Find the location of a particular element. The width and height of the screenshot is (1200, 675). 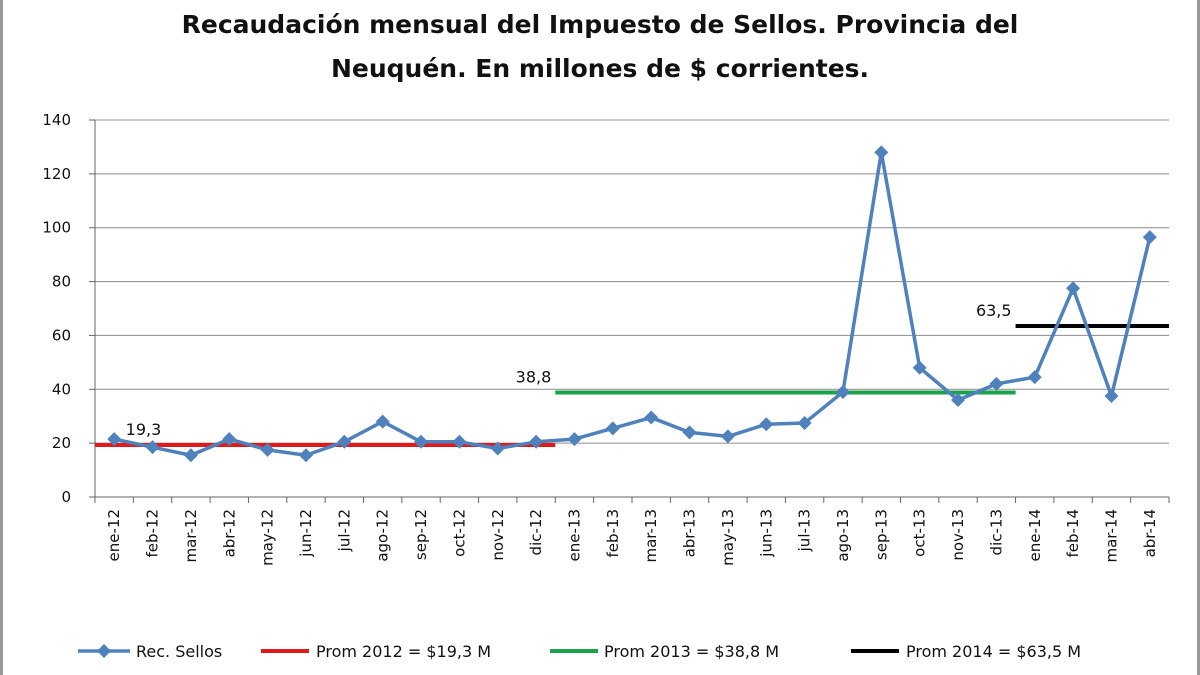

legend-label: Prom 2012 = $19,3 M is located at coordinates (403, 651).